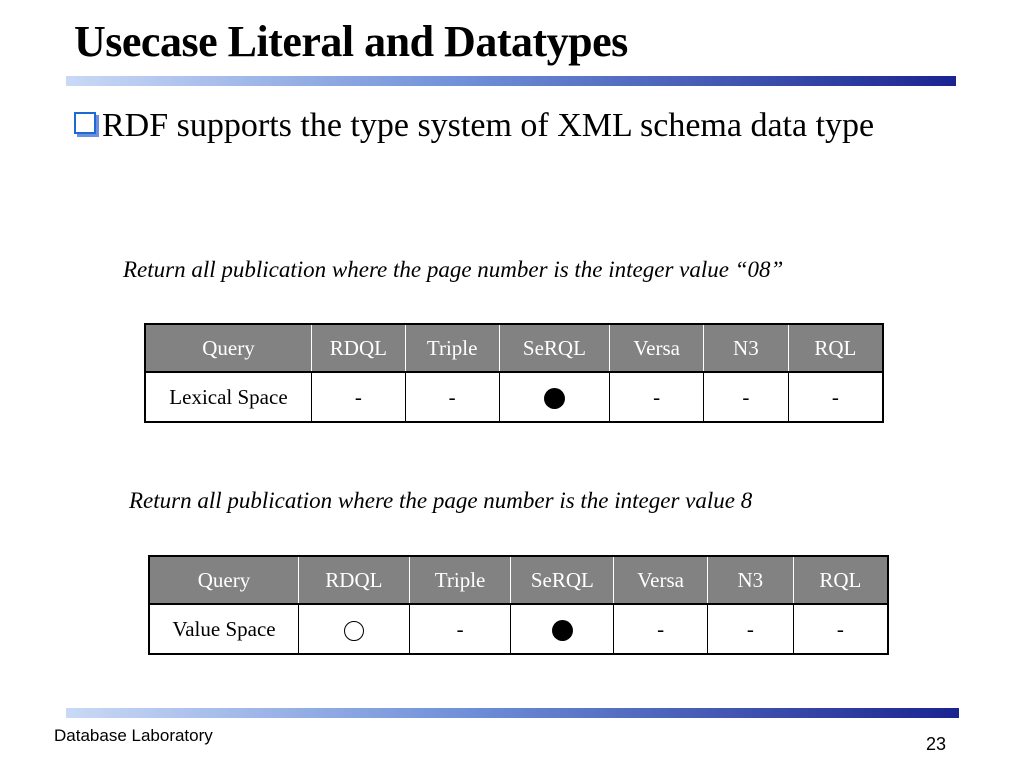 The width and height of the screenshot is (1024, 768). I want to click on title-underline-bar, so click(511, 81).